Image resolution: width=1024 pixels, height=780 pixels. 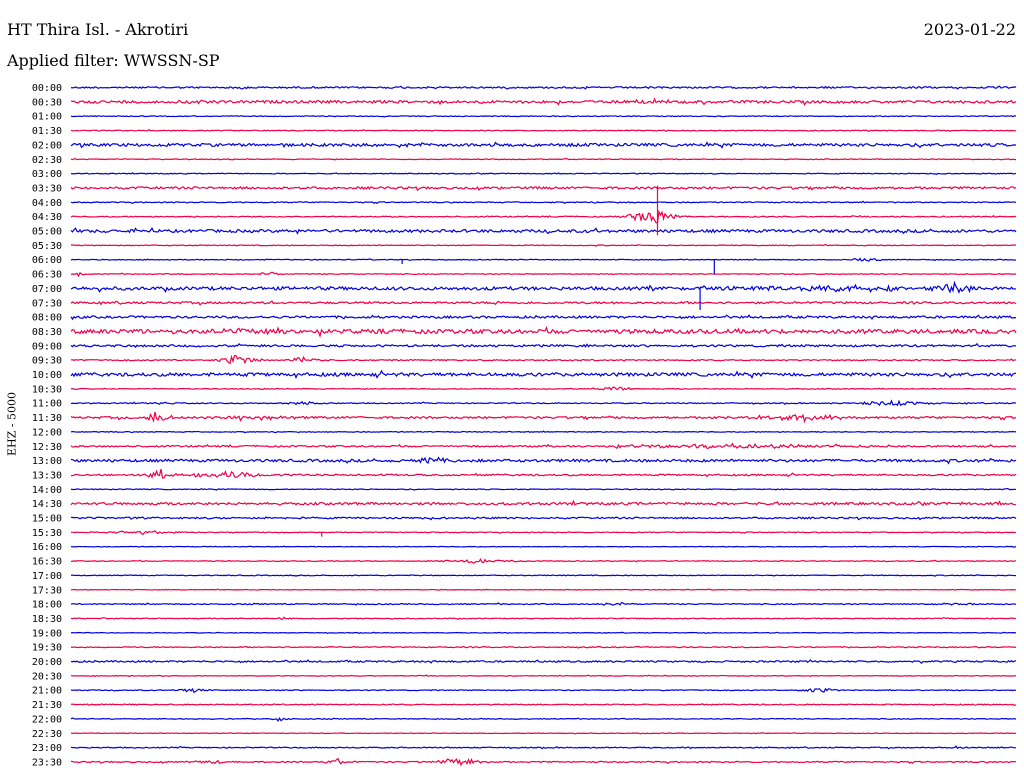 I want to click on time-label-0830: 08:30, so click(x=47, y=332).